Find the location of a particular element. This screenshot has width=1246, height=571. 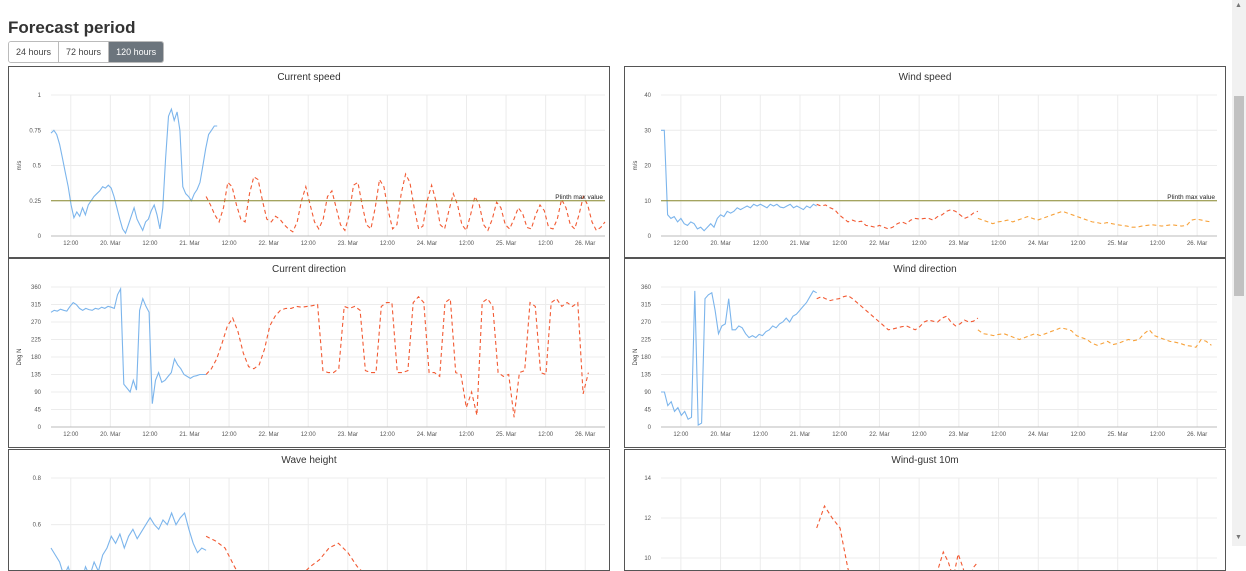

y-tick-label: 0.6 is located at coordinates (37, 526).